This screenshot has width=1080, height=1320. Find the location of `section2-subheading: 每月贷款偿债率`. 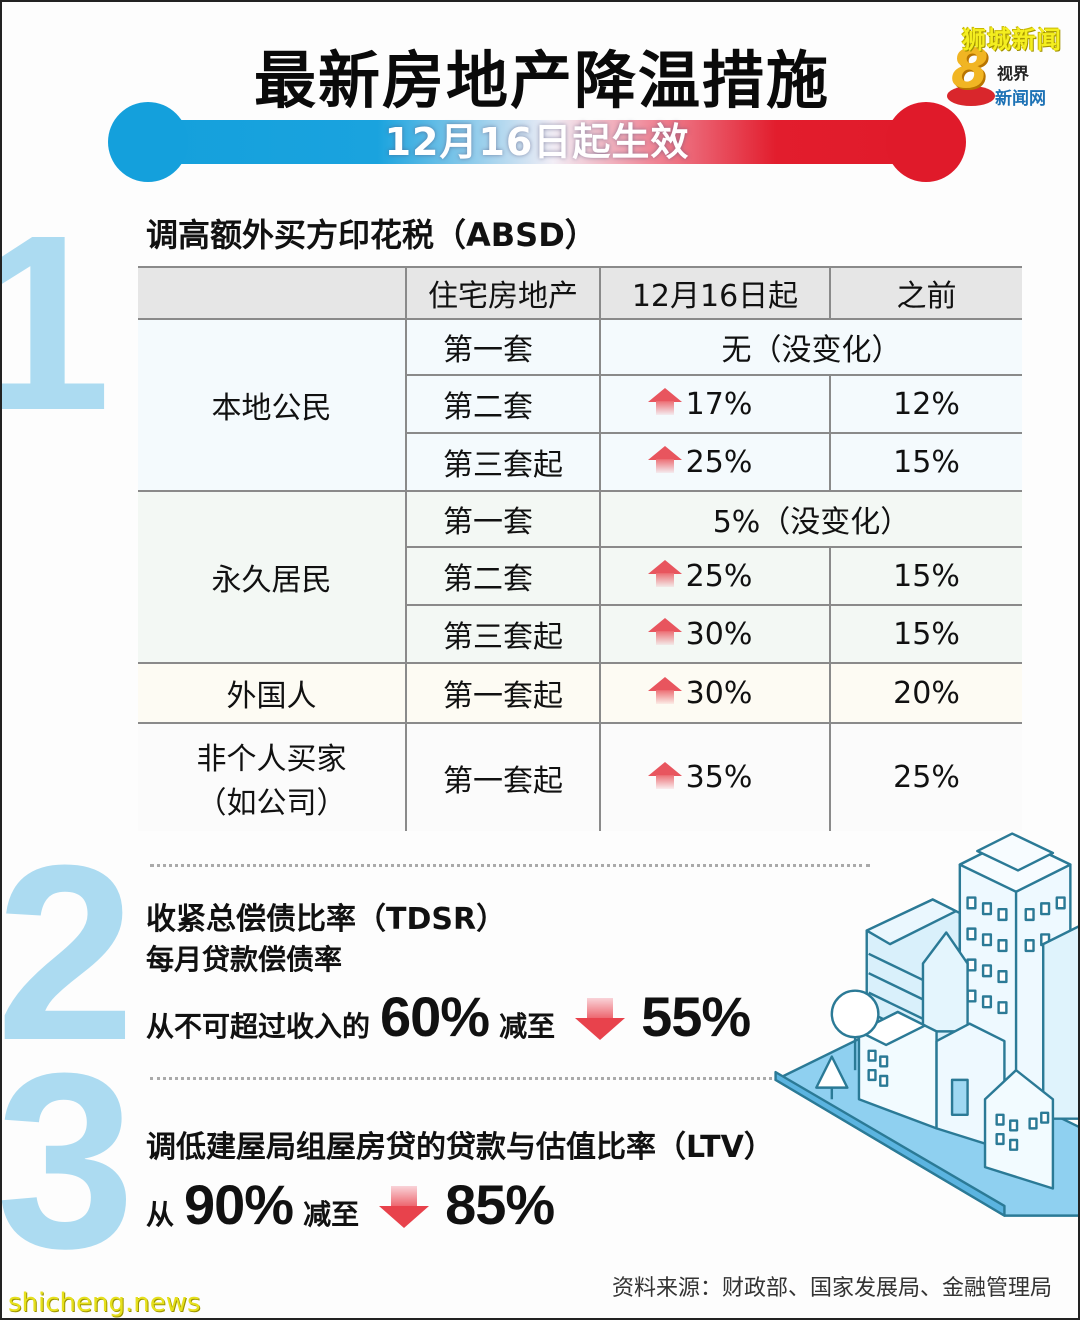

section2-subheading: 每月贷款偿债率 is located at coordinates (244, 959).